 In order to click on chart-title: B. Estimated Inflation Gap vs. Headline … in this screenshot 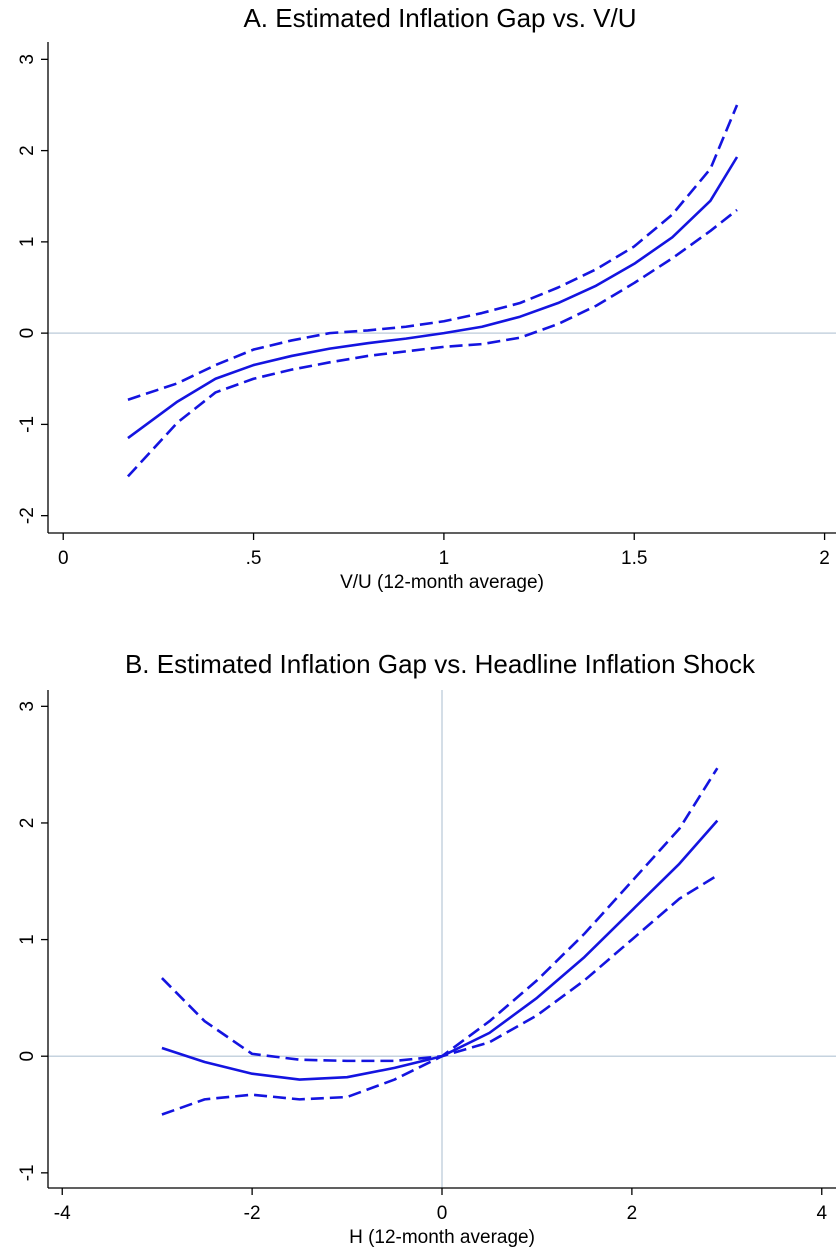, I will do `click(440, 664)`.